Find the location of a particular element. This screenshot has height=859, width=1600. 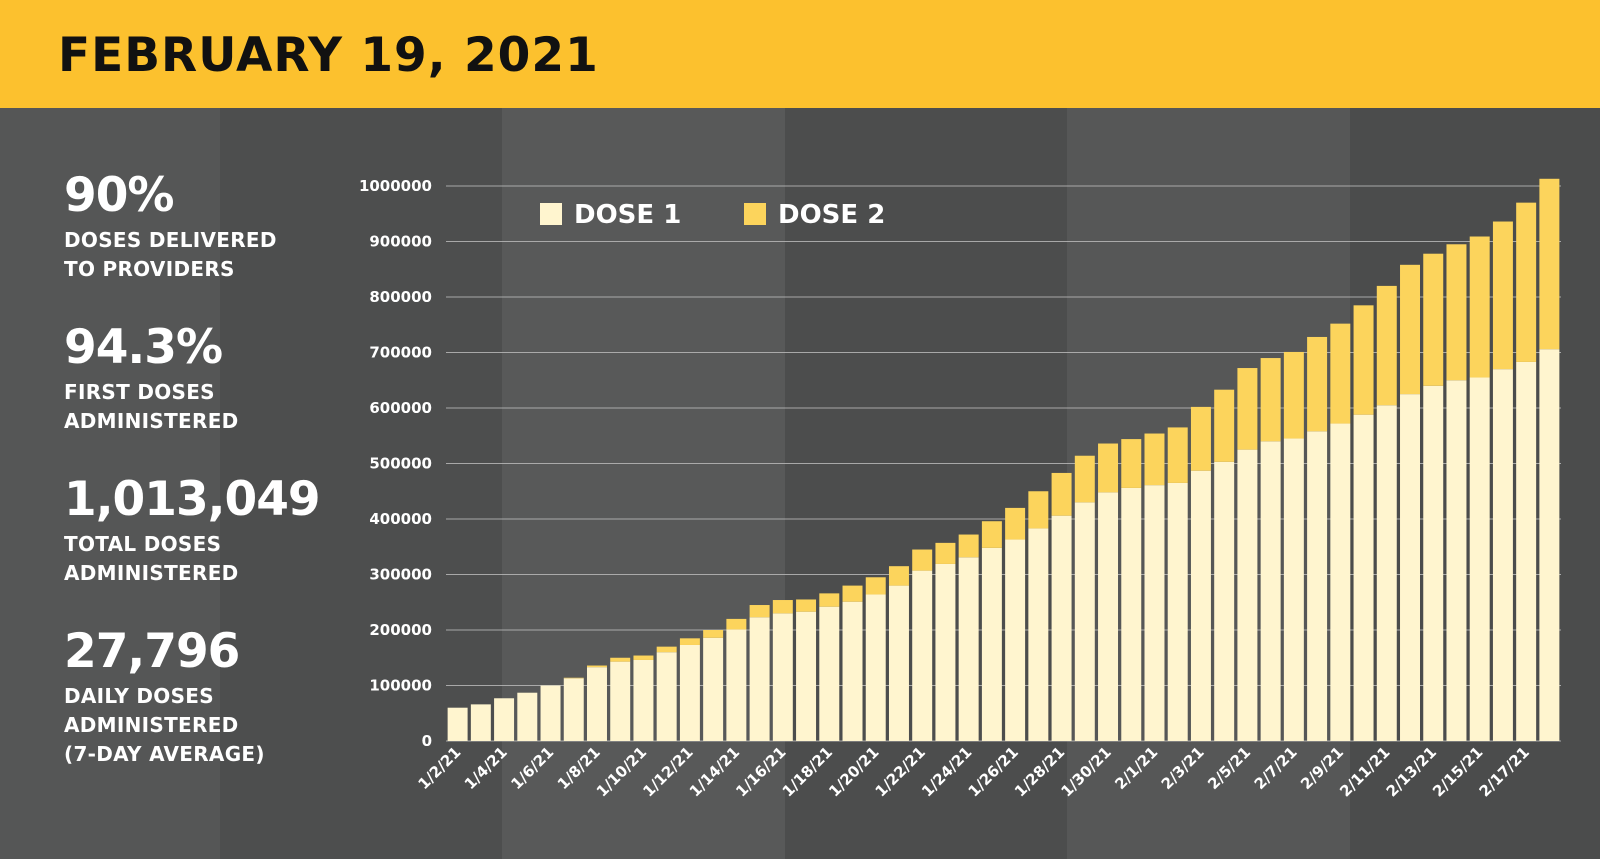

x-tick-label: 2/3/21 is located at coordinates (1183, 768).